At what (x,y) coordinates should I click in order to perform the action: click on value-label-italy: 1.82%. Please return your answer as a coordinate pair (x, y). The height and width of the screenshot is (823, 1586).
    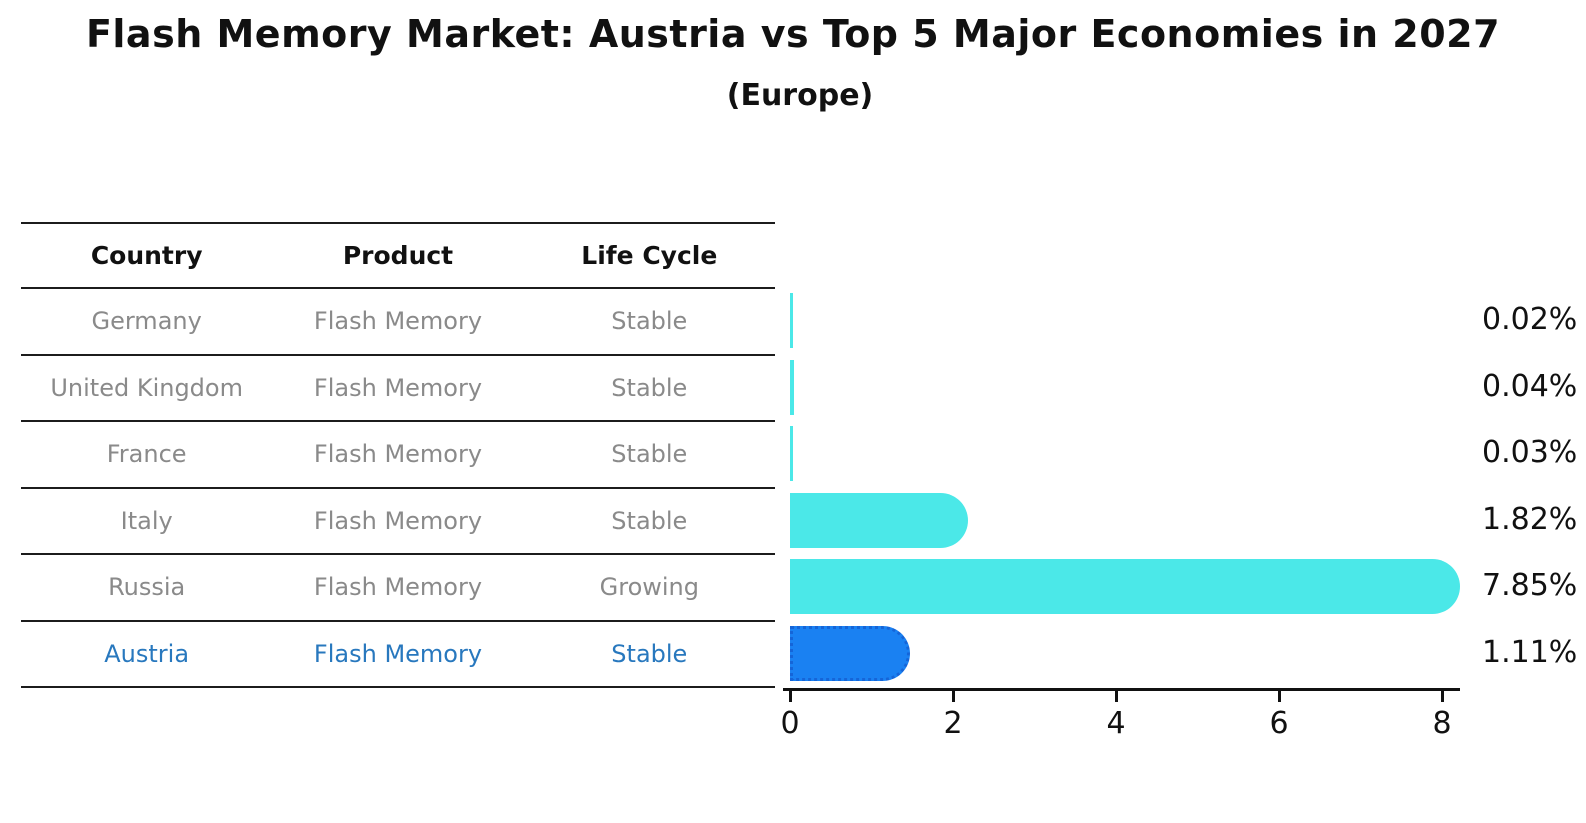
    Looking at the image, I should click on (1530, 519).